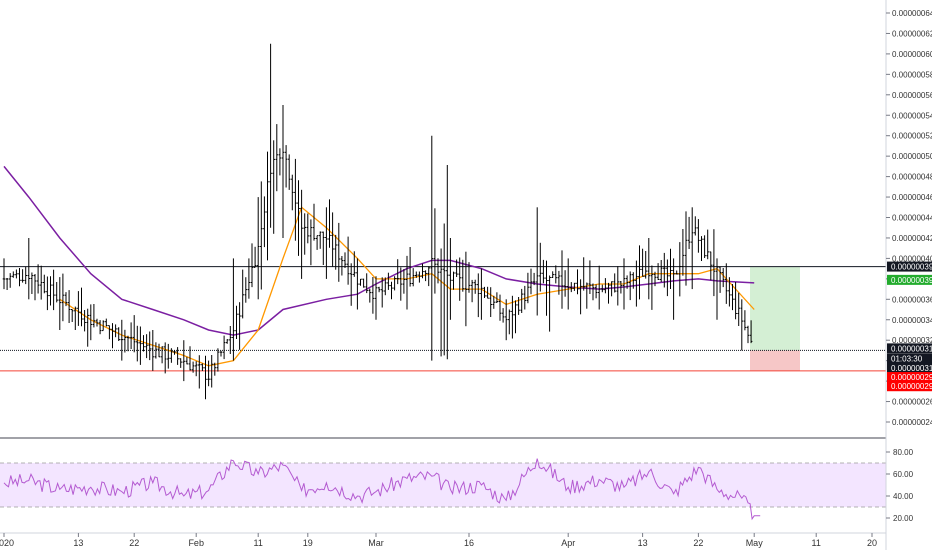  Describe the element at coordinates (912, 13) in the screenshot. I see `price-axis-label: 0.00000064` at that location.